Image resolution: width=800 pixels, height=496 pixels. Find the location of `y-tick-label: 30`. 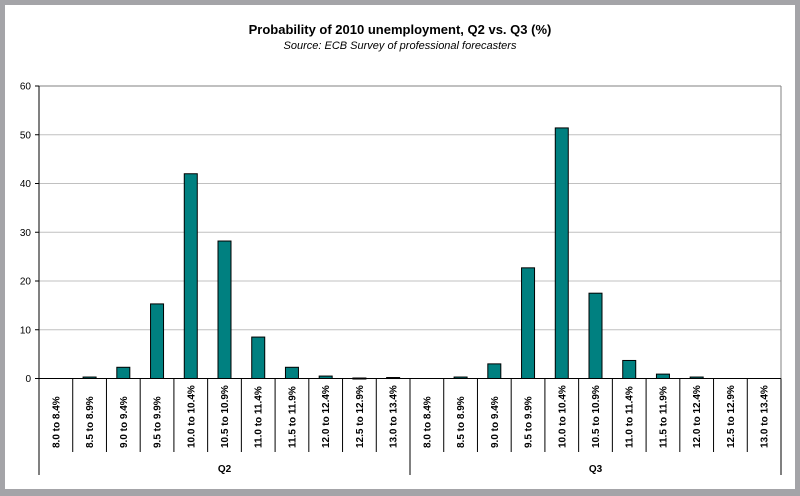

y-tick-label: 30 is located at coordinates (26, 233).